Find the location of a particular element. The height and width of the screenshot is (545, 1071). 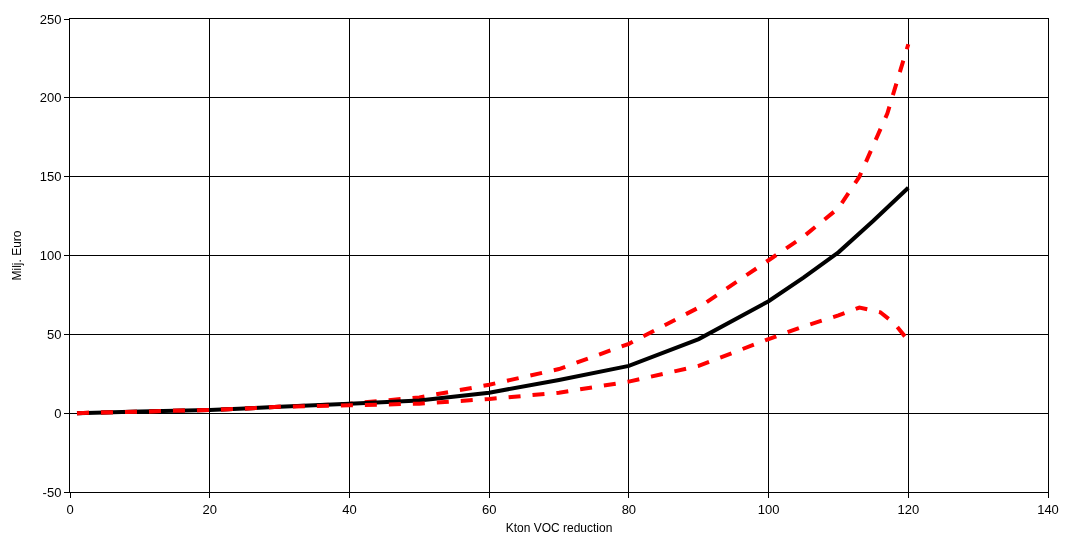

x-tick-label: 100 is located at coordinates (768, 509).